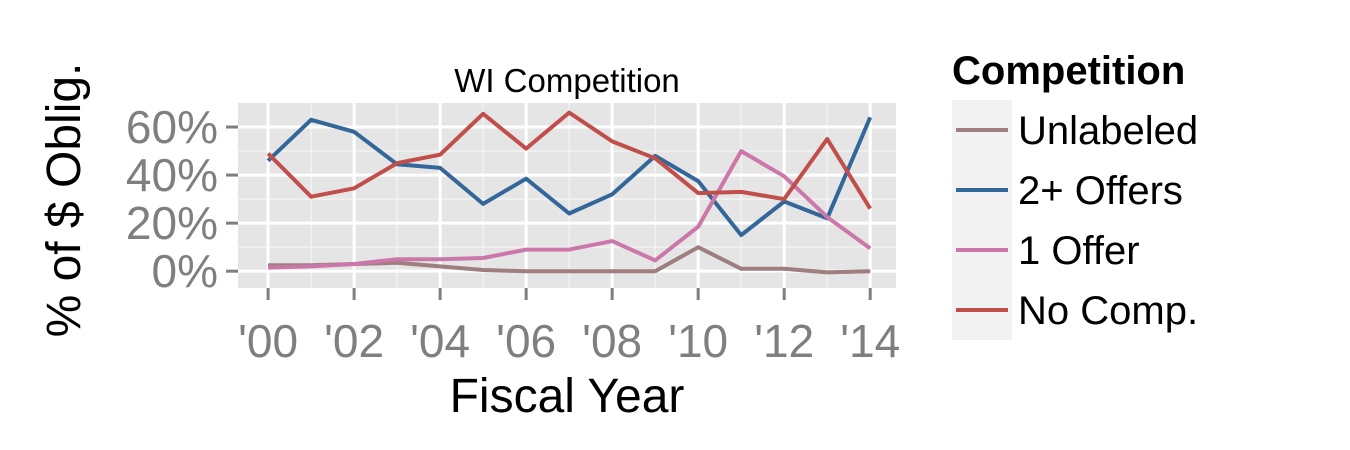  I want to click on plot-title: WI Competition, so click(567, 80).